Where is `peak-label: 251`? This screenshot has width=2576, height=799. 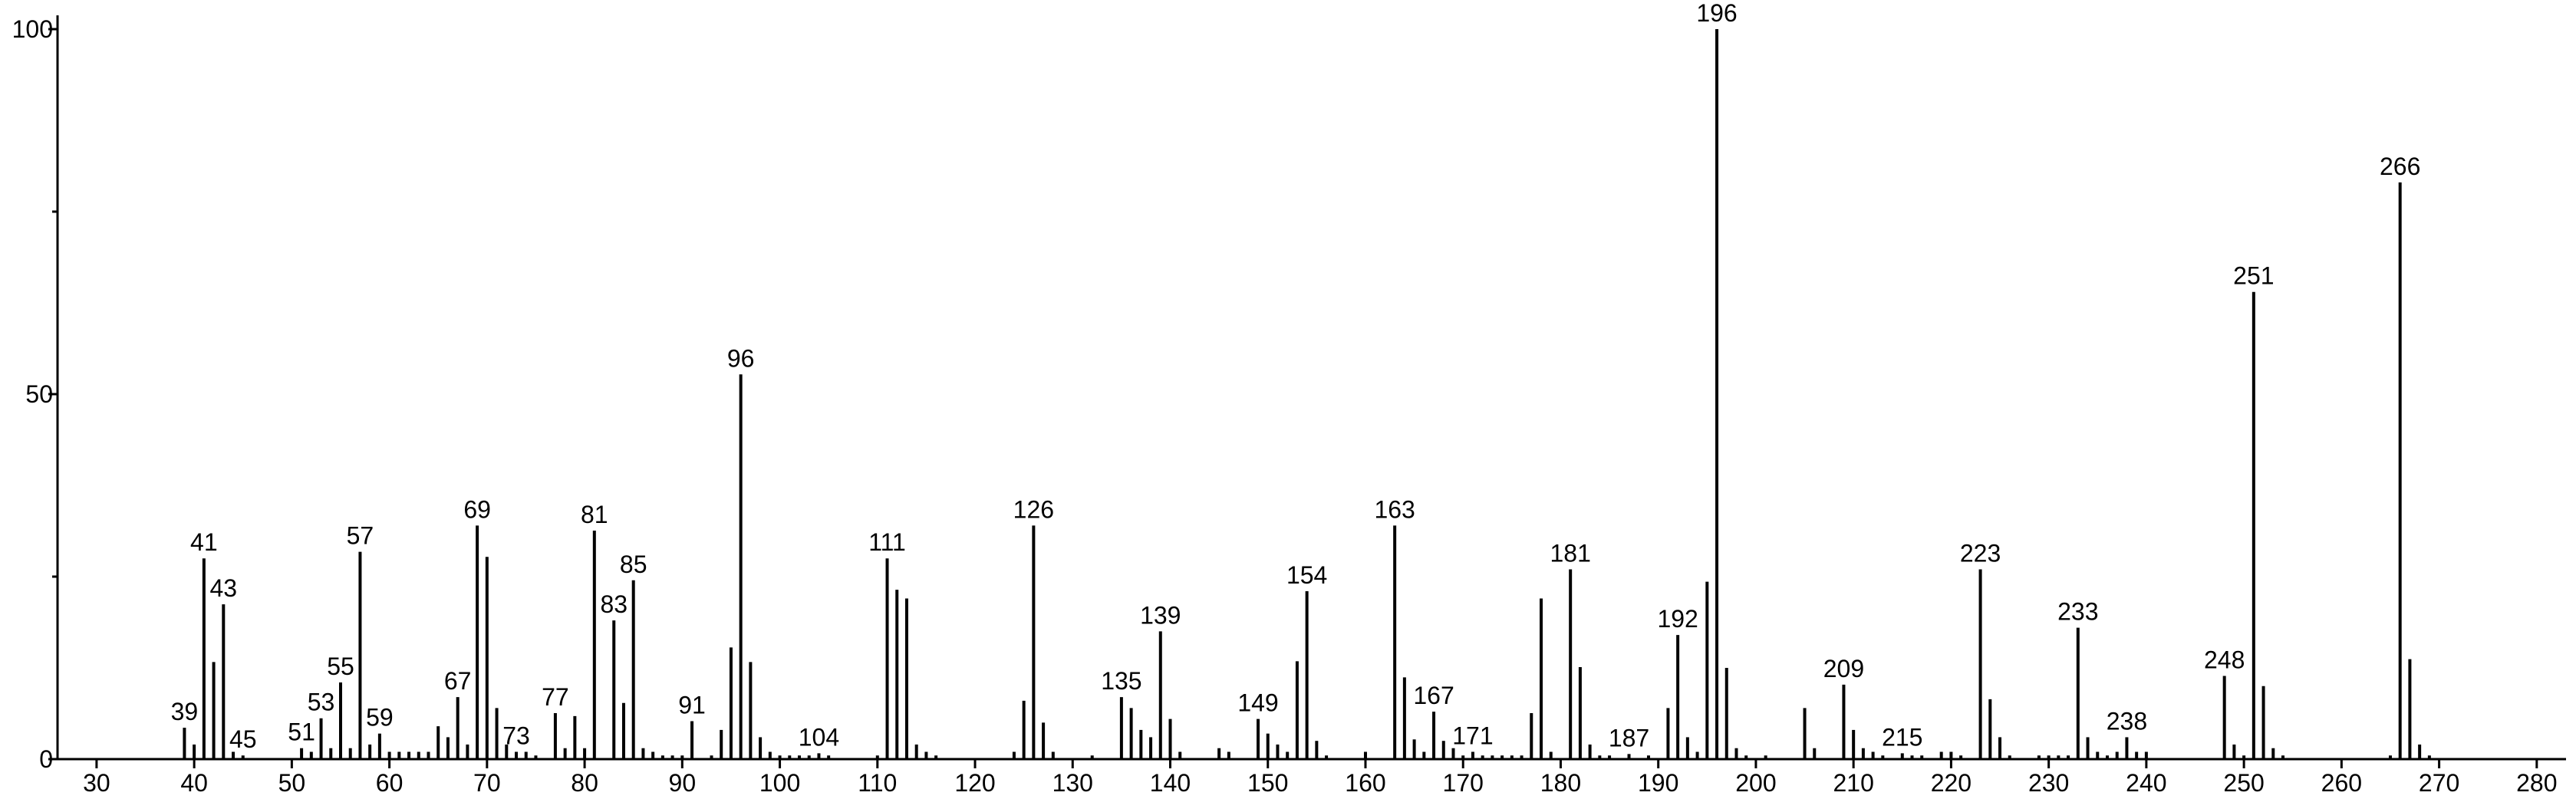
peak-label: 251 is located at coordinates (2253, 276).